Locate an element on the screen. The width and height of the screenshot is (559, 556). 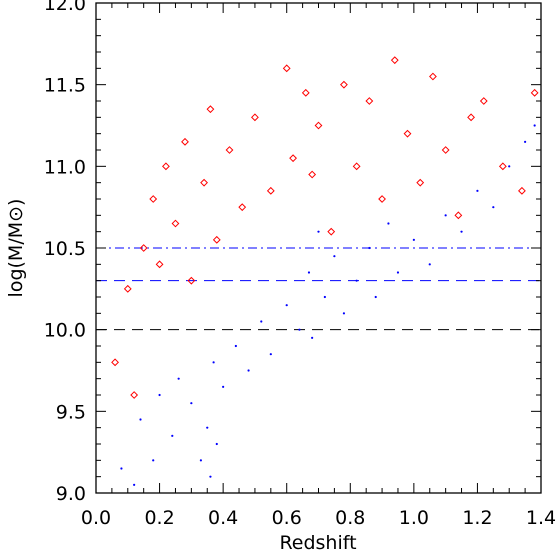
y-tick-label: 9.5 is located at coordinates (71, 412).